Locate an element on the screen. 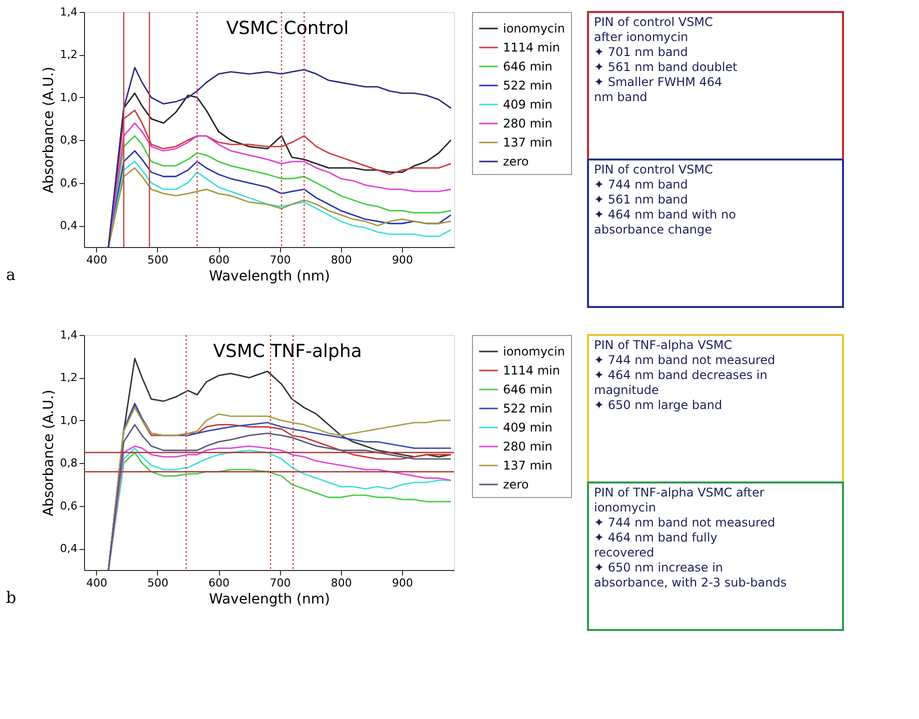  chart-title: VSMC Control is located at coordinates (287, 28).